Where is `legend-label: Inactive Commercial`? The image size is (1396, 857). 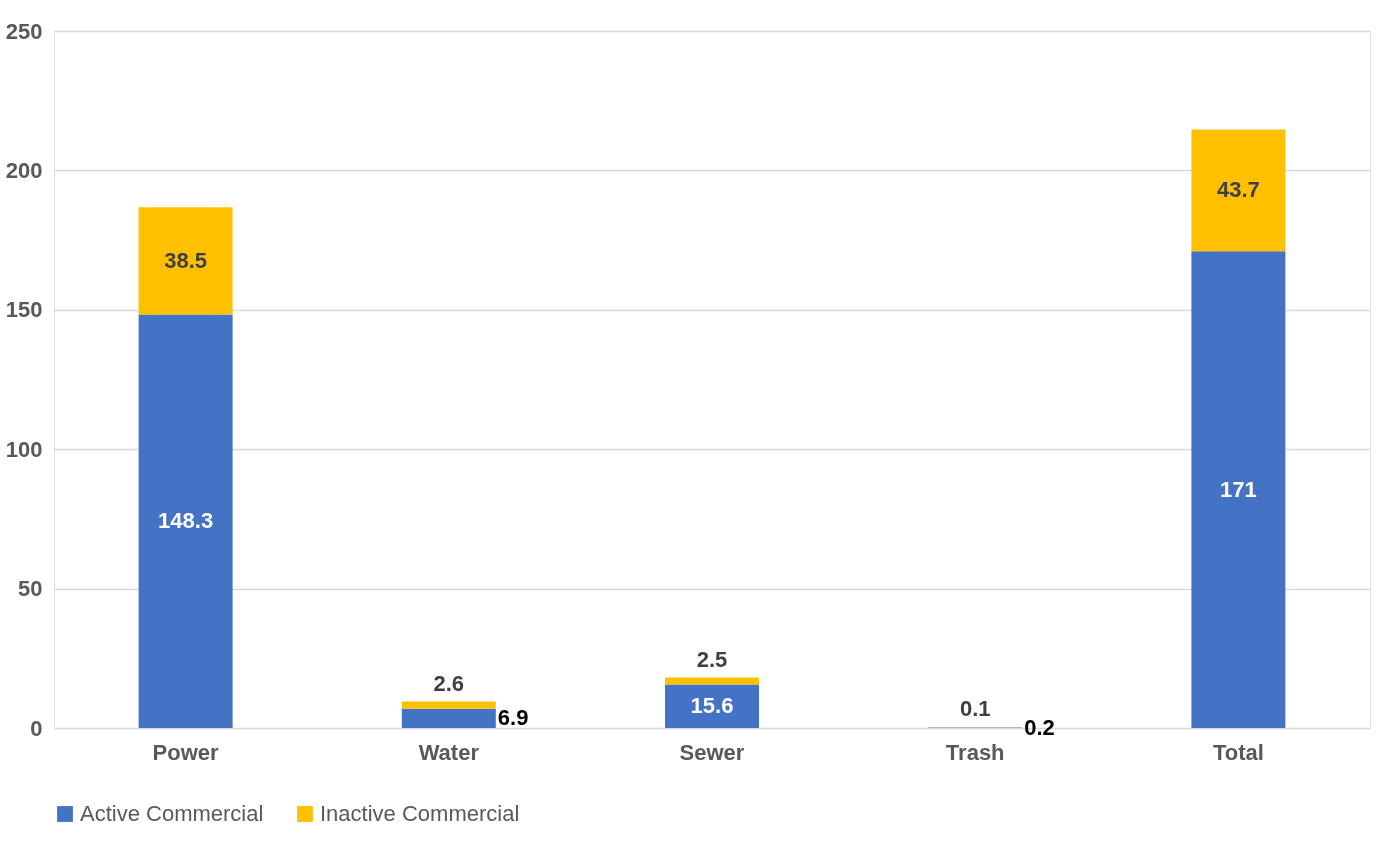 legend-label: Inactive Commercial is located at coordinates (420, 813).